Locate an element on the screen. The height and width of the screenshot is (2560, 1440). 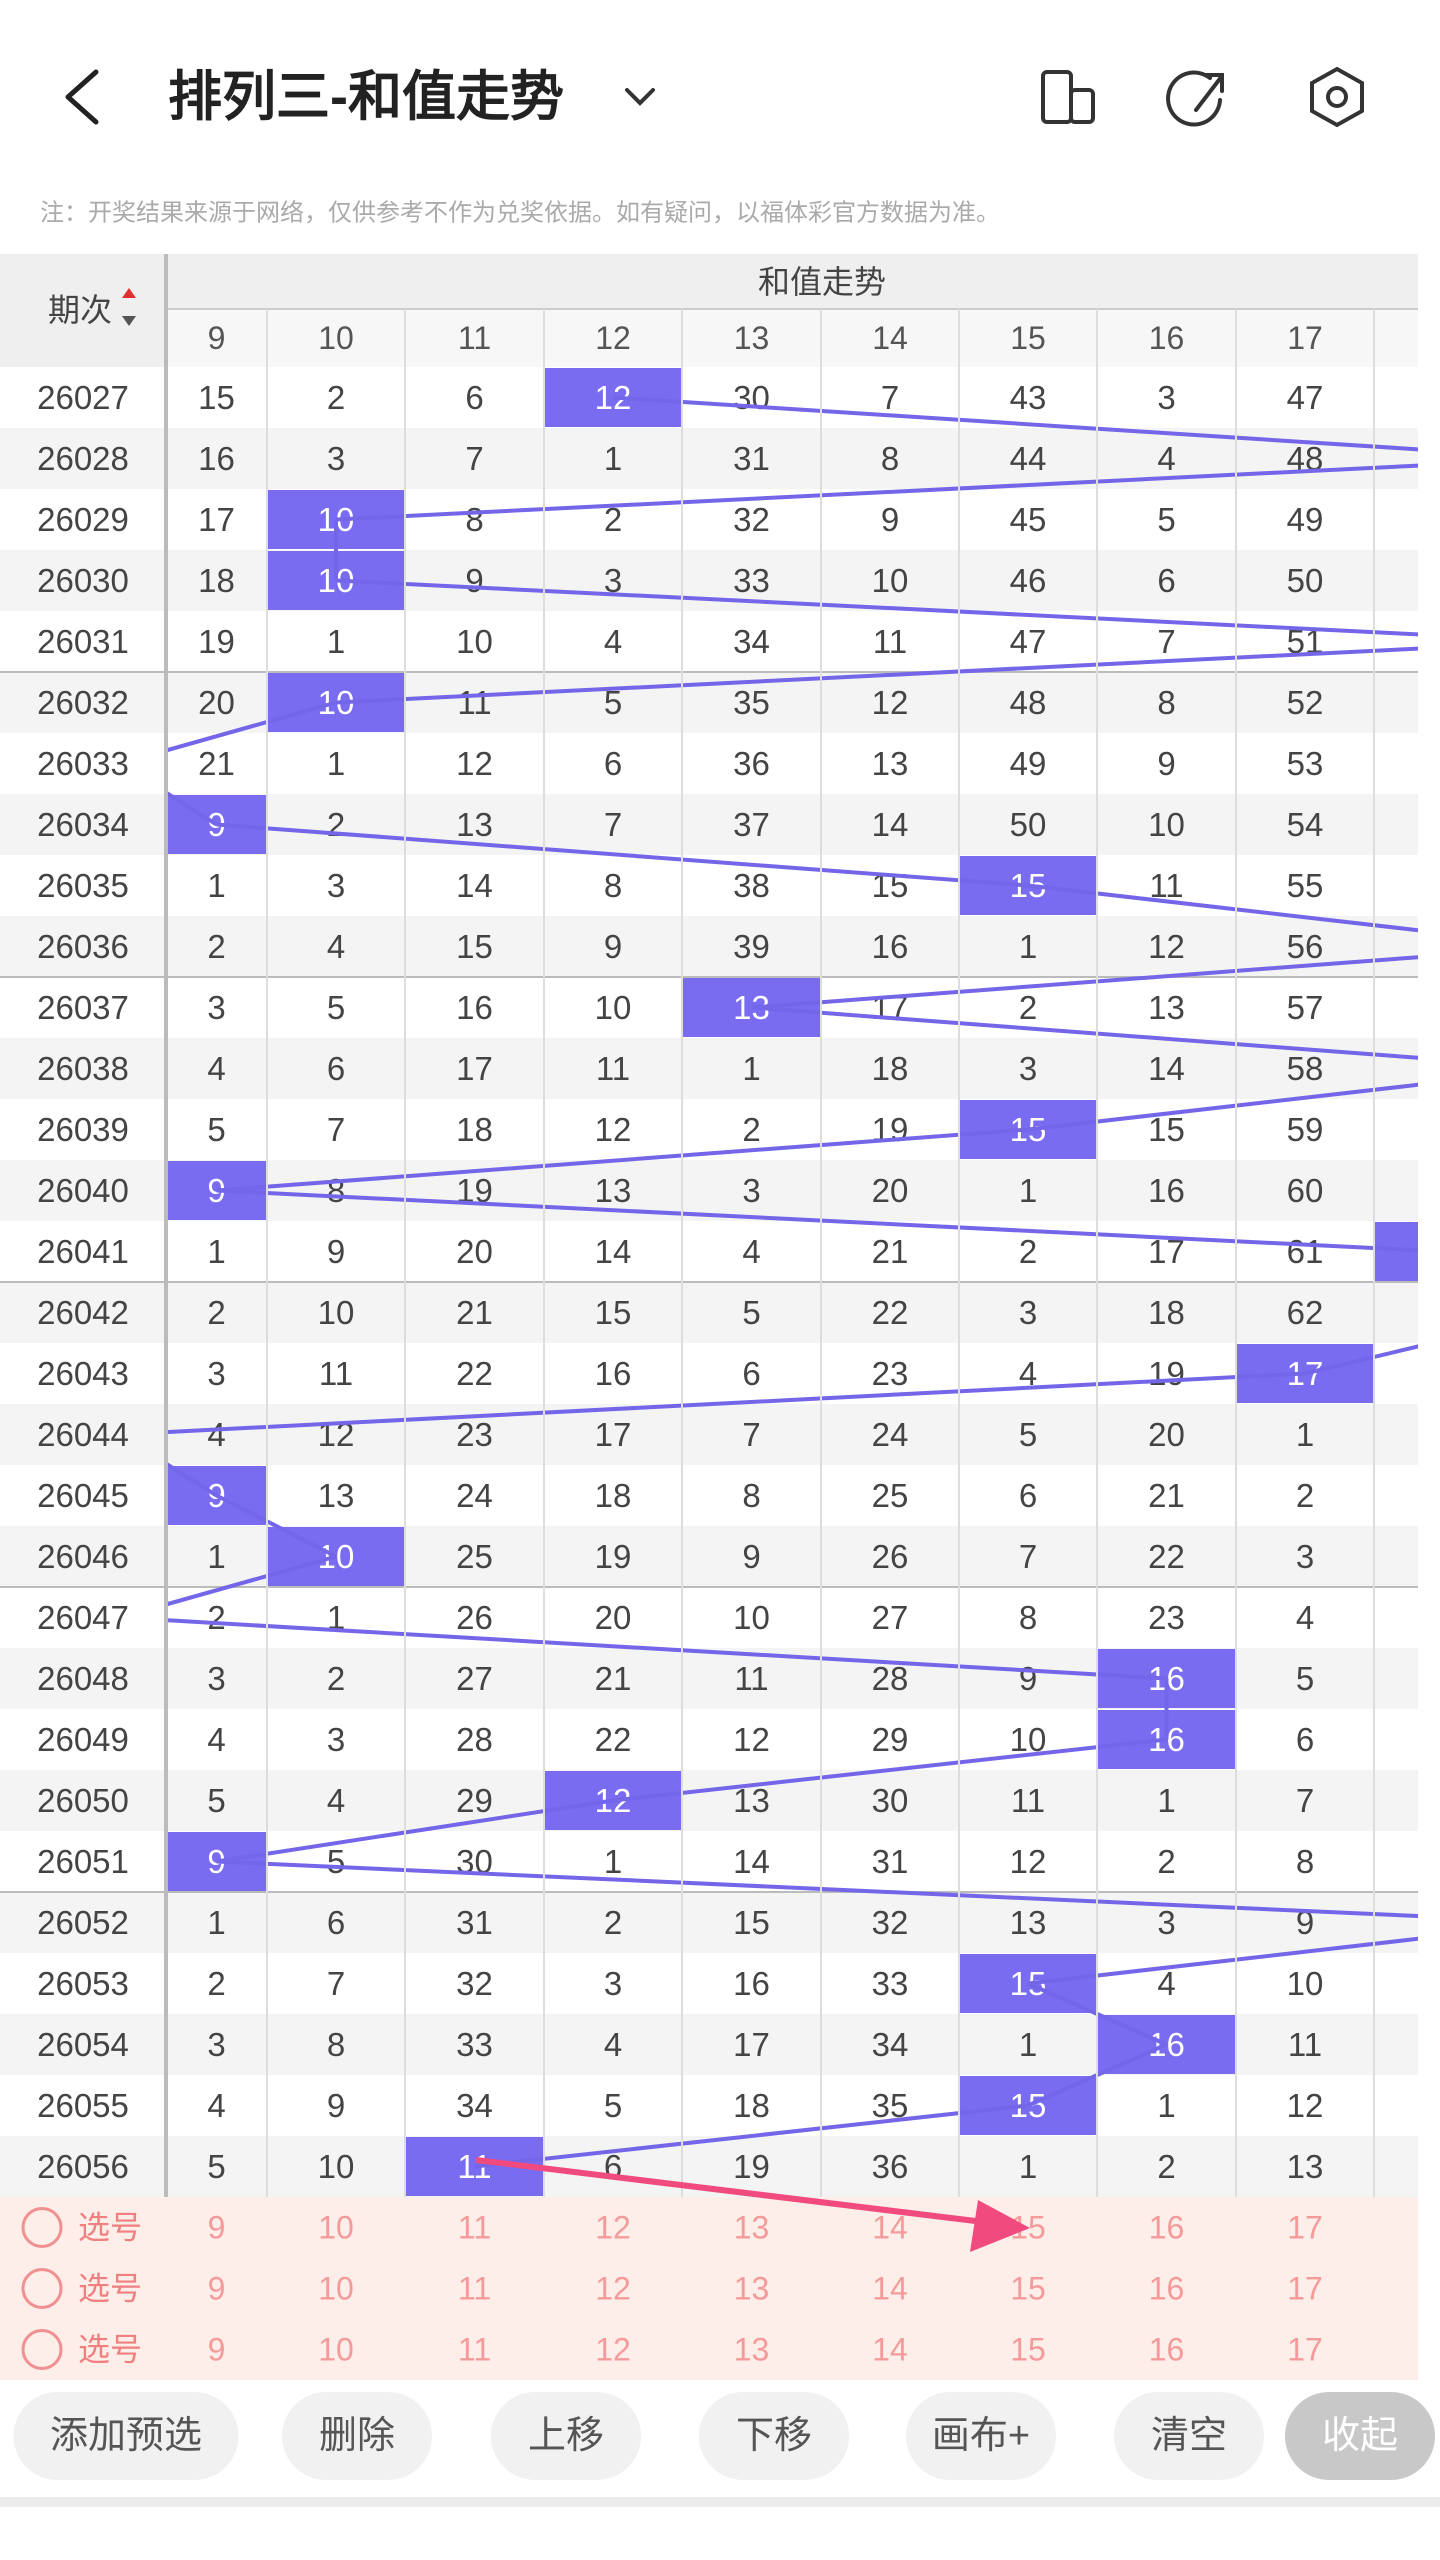
button: 下移 is located at coordinates (774, 2436).